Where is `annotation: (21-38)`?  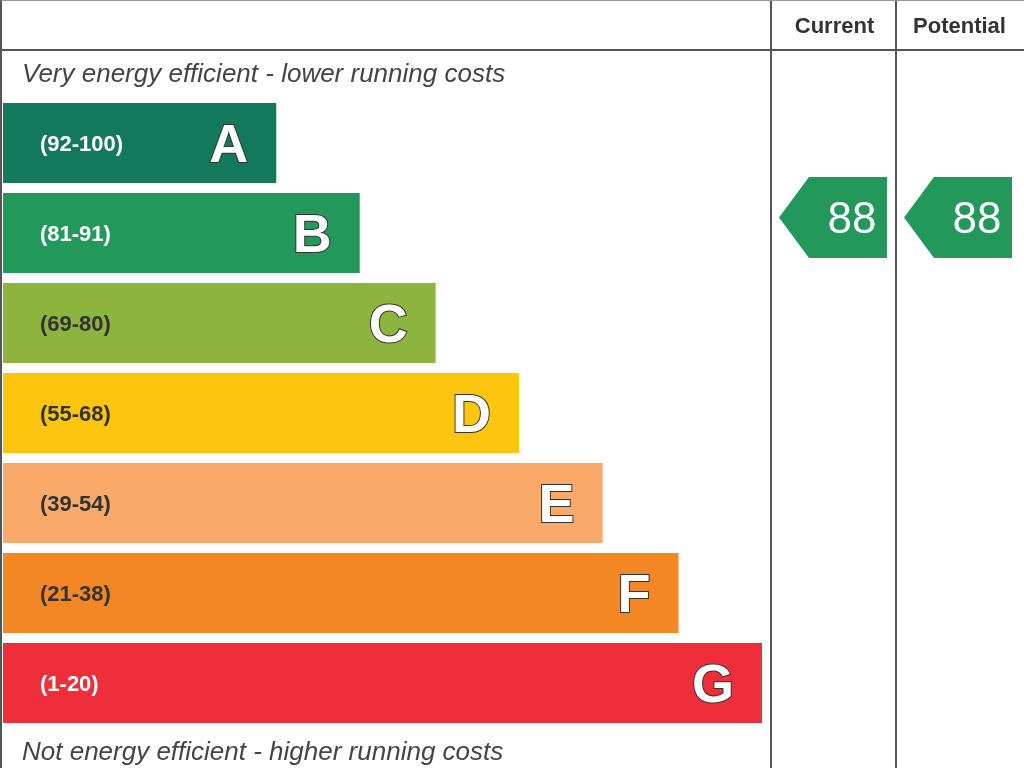 annotation: (21-38) is located at coordinates (75, 593).